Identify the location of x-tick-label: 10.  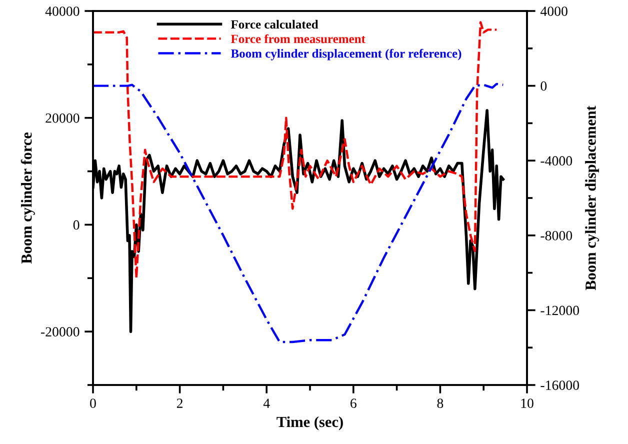
(527, 403).